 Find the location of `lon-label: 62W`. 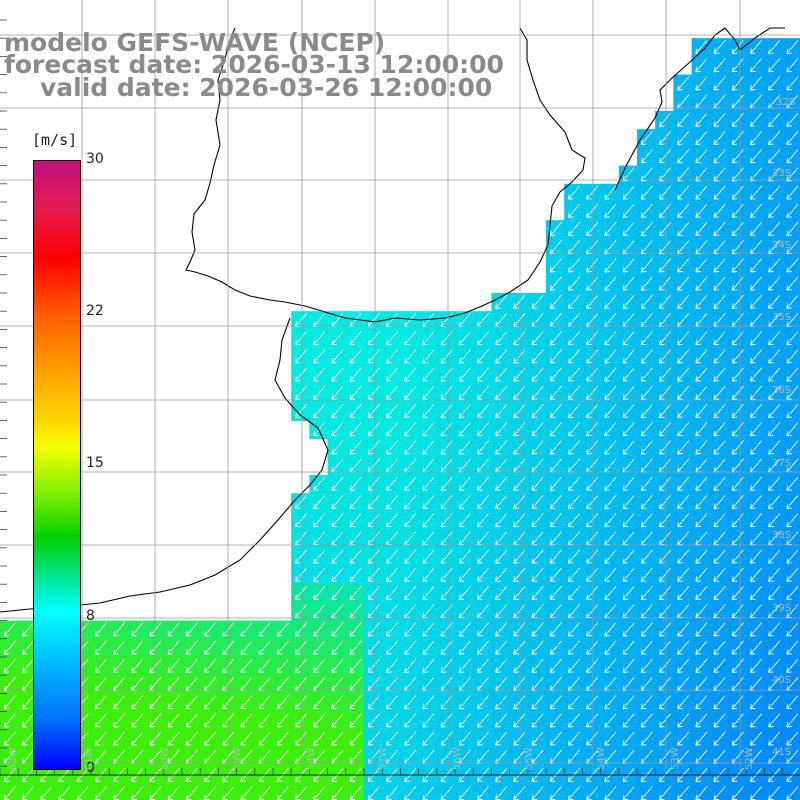

lon-label: 62W is located at coordinates (13, 758).